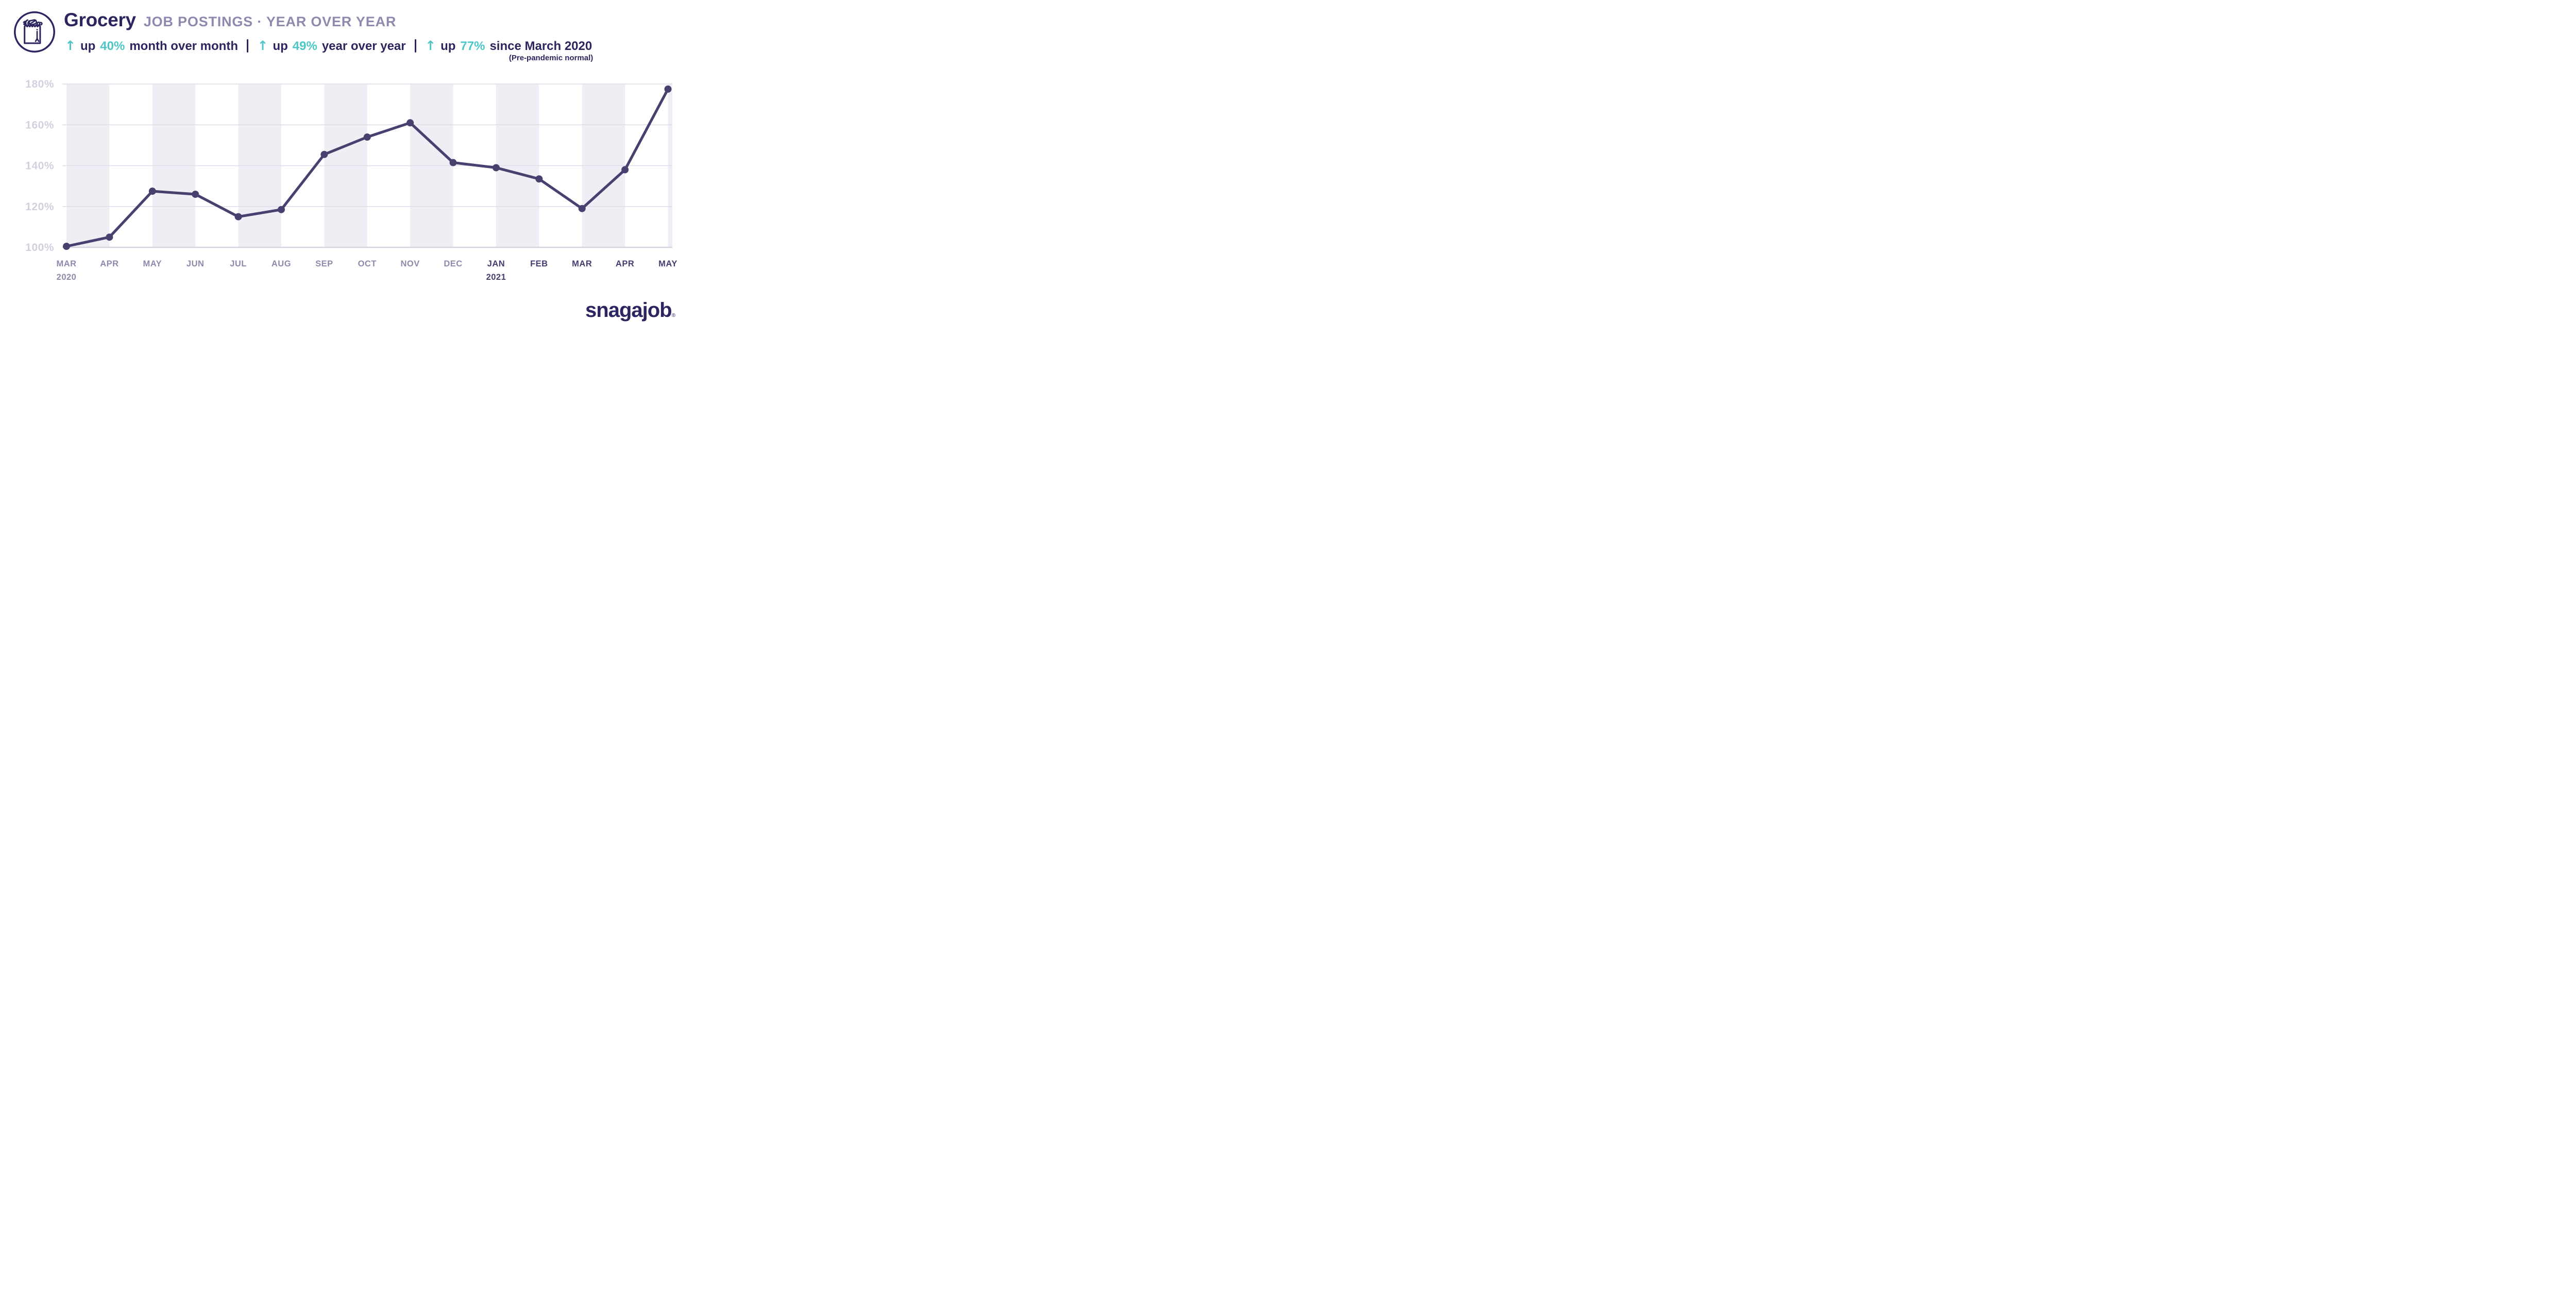 This screenshot has height=1314, width=2576. Describe the element at coordinates (39, 84) in the screenshot. I see `y-tick-label: 180%` at that location.